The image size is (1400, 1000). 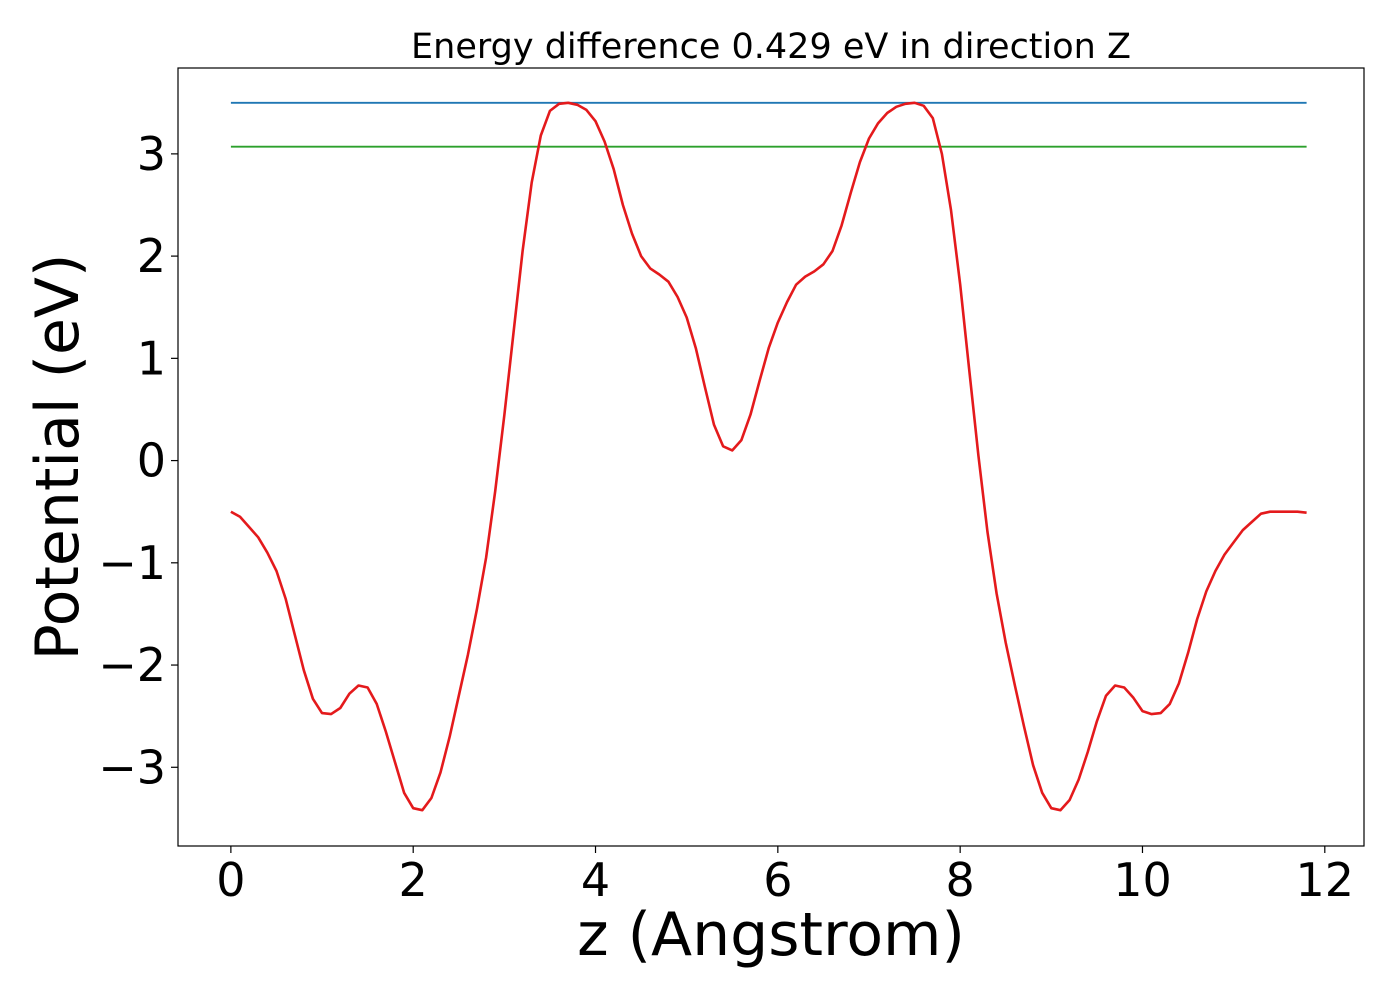 What do you see at coordinates (413, 880) in the screenshot?
I see `x-tick-label: 2` at bounding box center [413, 880].